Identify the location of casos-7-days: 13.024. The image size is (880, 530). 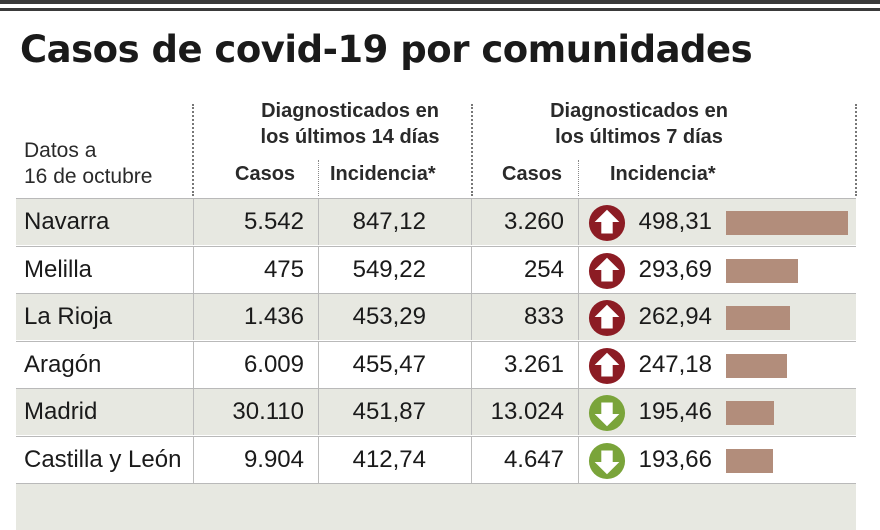
(527, 411).